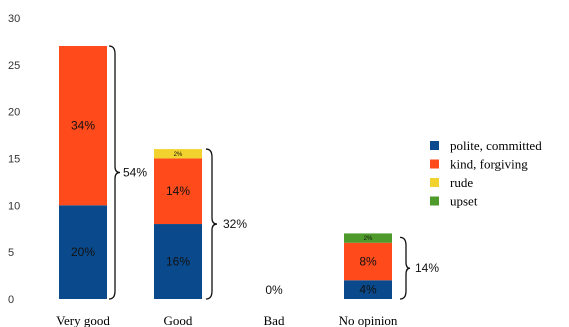 This screenshot has width=569, height=327. What do you see at coordinates (135, 173) in the screenshot?
I see `total-label: 54%` at bounding box center [135, 173].